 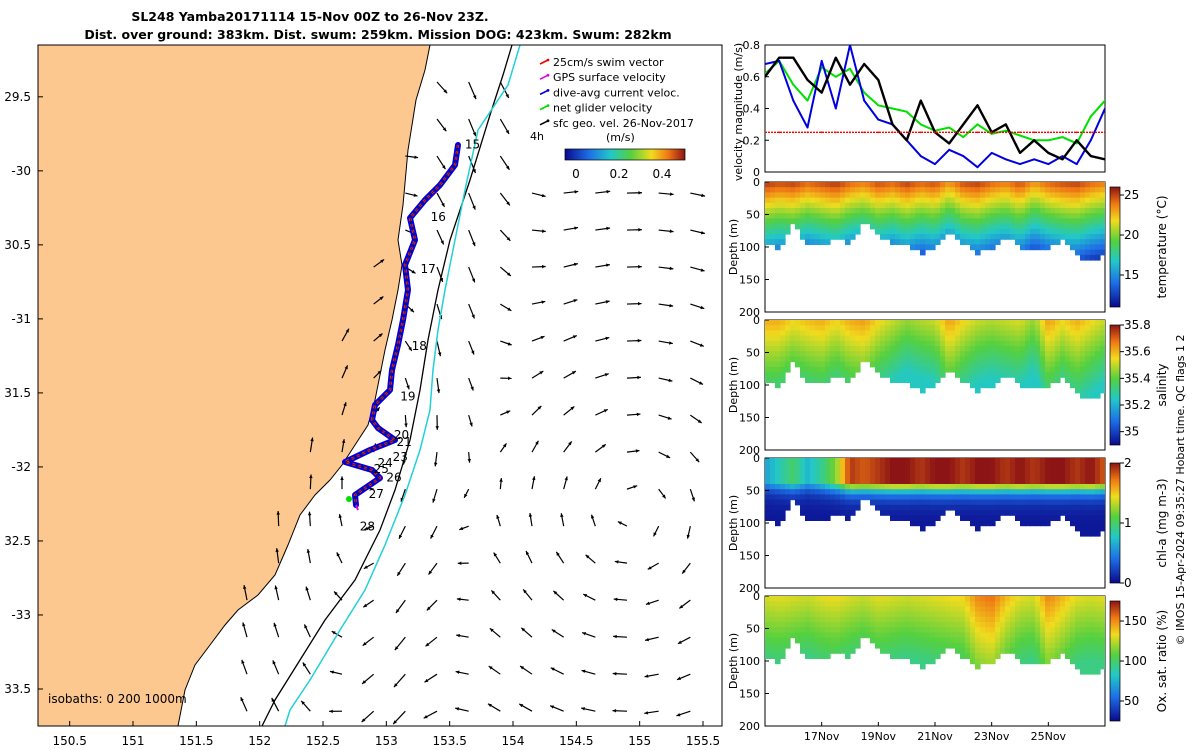 I want to click on colorbar-label: Ox. sat. ratio (%), so click(x=1162, y=661).